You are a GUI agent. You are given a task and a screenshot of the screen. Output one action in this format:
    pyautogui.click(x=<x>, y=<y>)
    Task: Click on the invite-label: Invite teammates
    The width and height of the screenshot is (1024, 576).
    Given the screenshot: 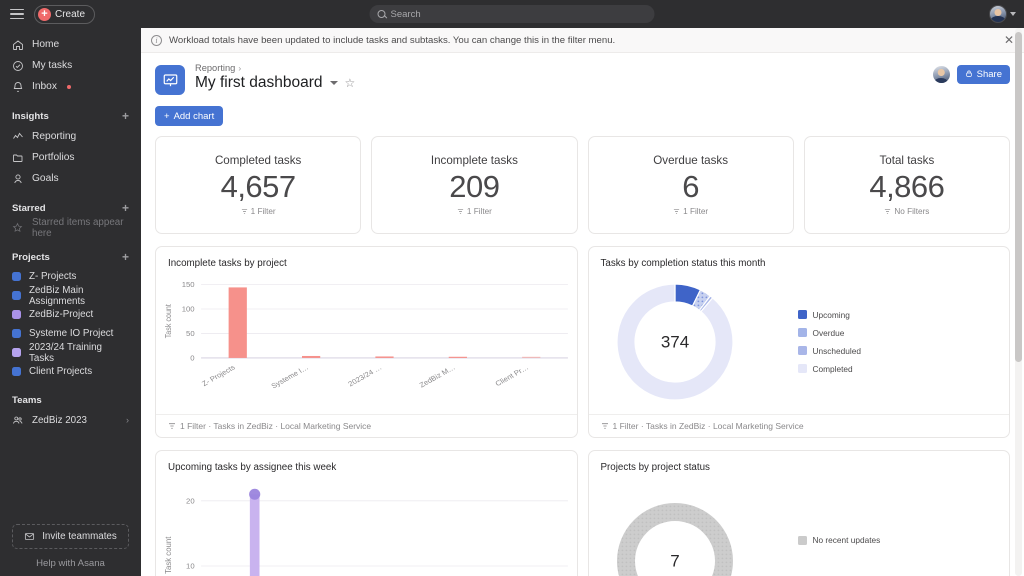 What is the action you would take?
    pyautogui.click(x=79, y=536)
    